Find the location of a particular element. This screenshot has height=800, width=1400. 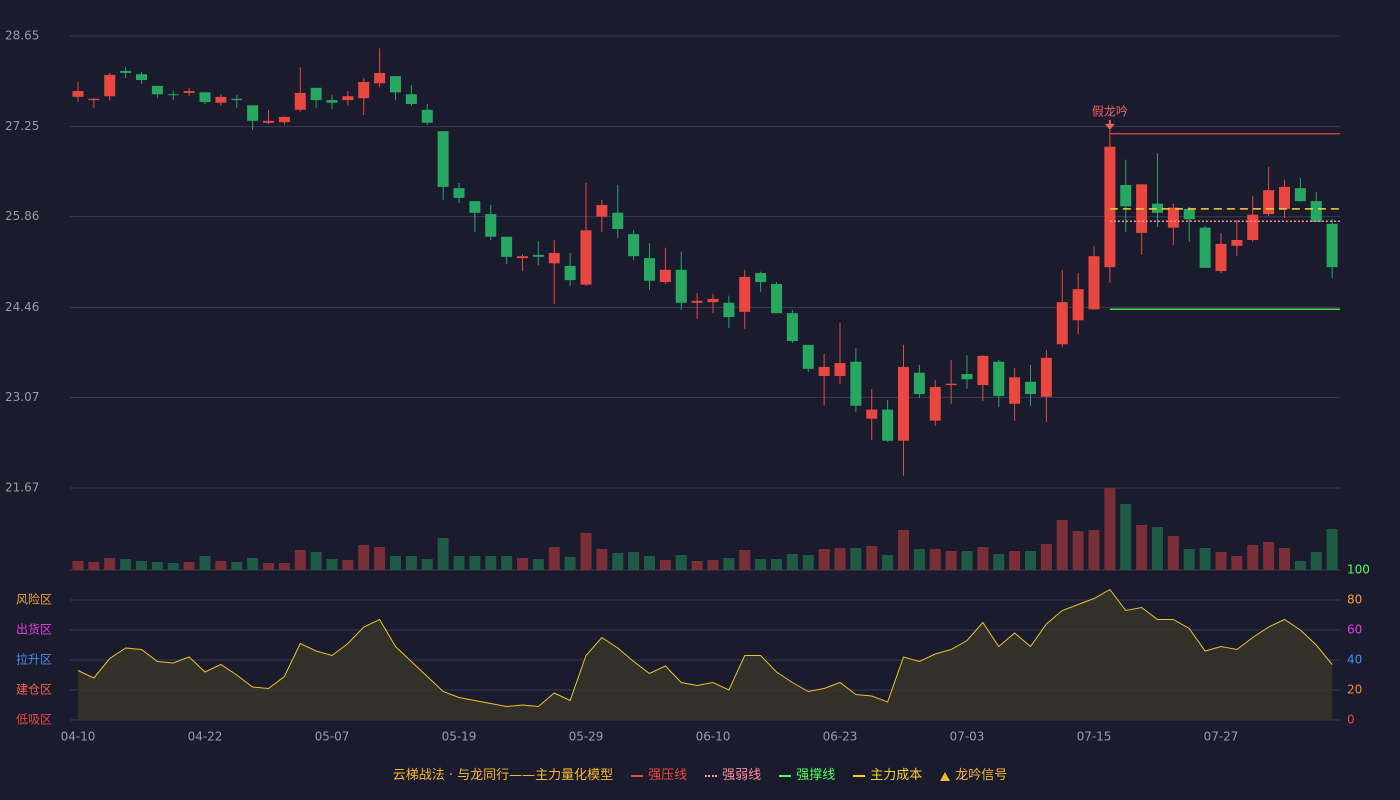

zone-label: 低吸区 is located at coordinates (34, 720).